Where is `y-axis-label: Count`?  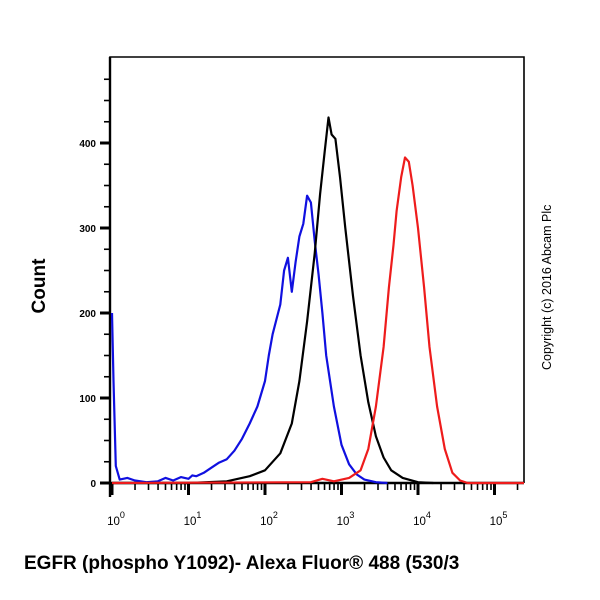 y-axis-label: Count is located at coordinates (39, 286).